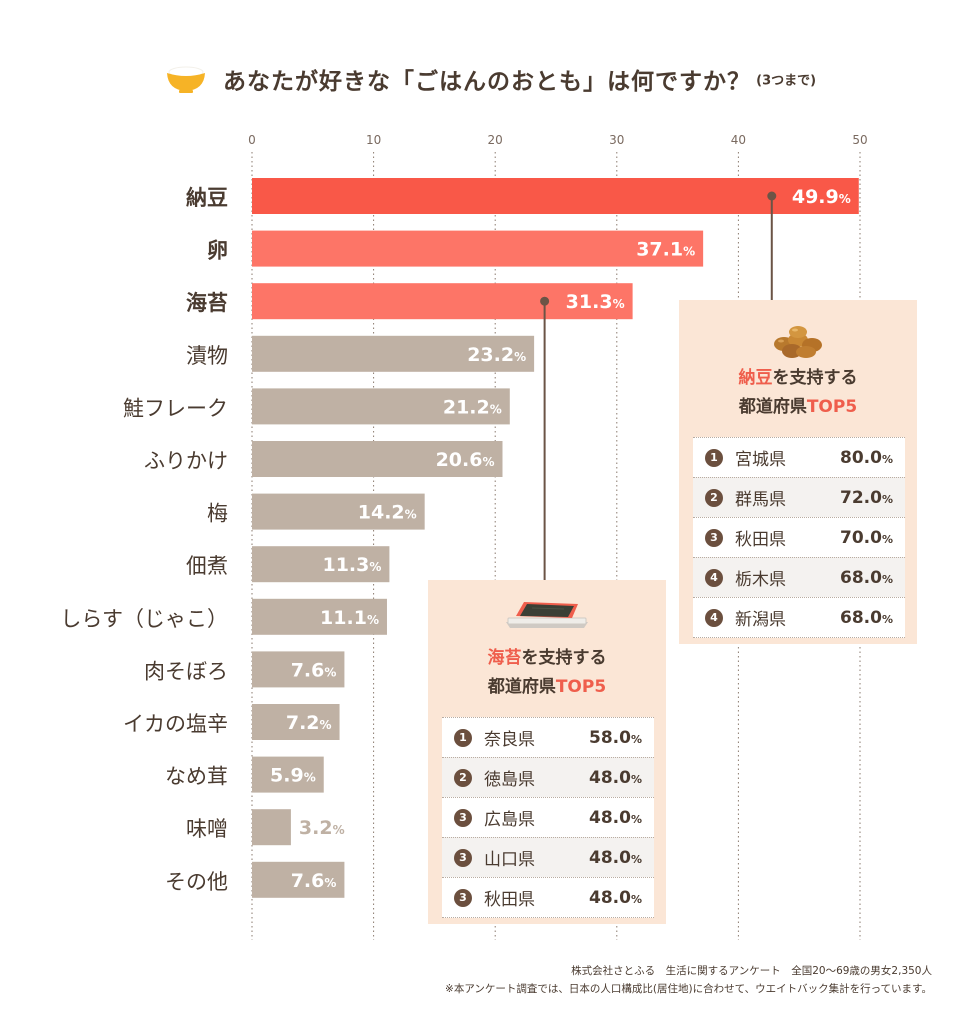 The height and width of the screenshot is (1025, 980). What do you see at coordinates (832, 407) in the screenshot?
I see `natto-title2-highlight: TOP5` at bounding box center [832, 407].